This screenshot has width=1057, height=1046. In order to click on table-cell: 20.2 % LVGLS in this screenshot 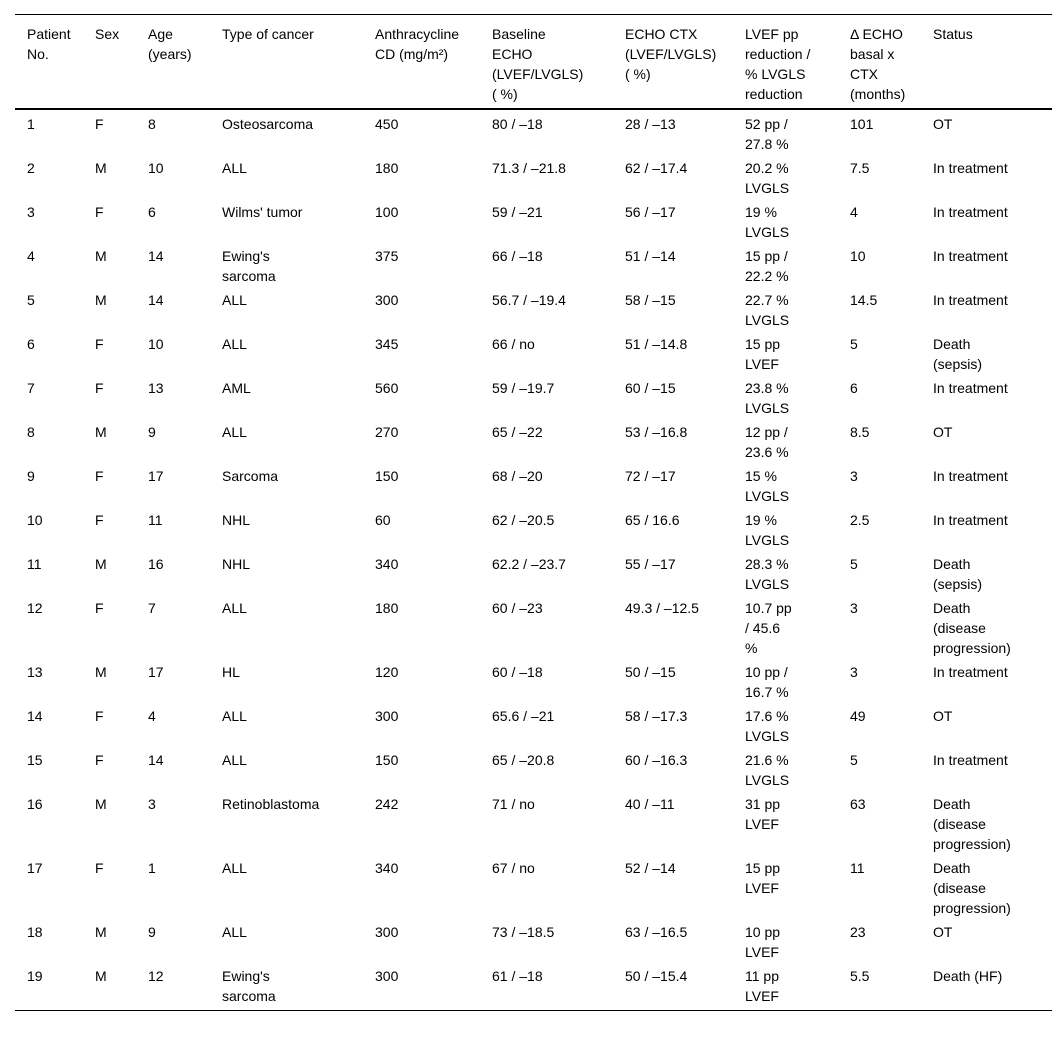, I will do `click(767, 178)`.